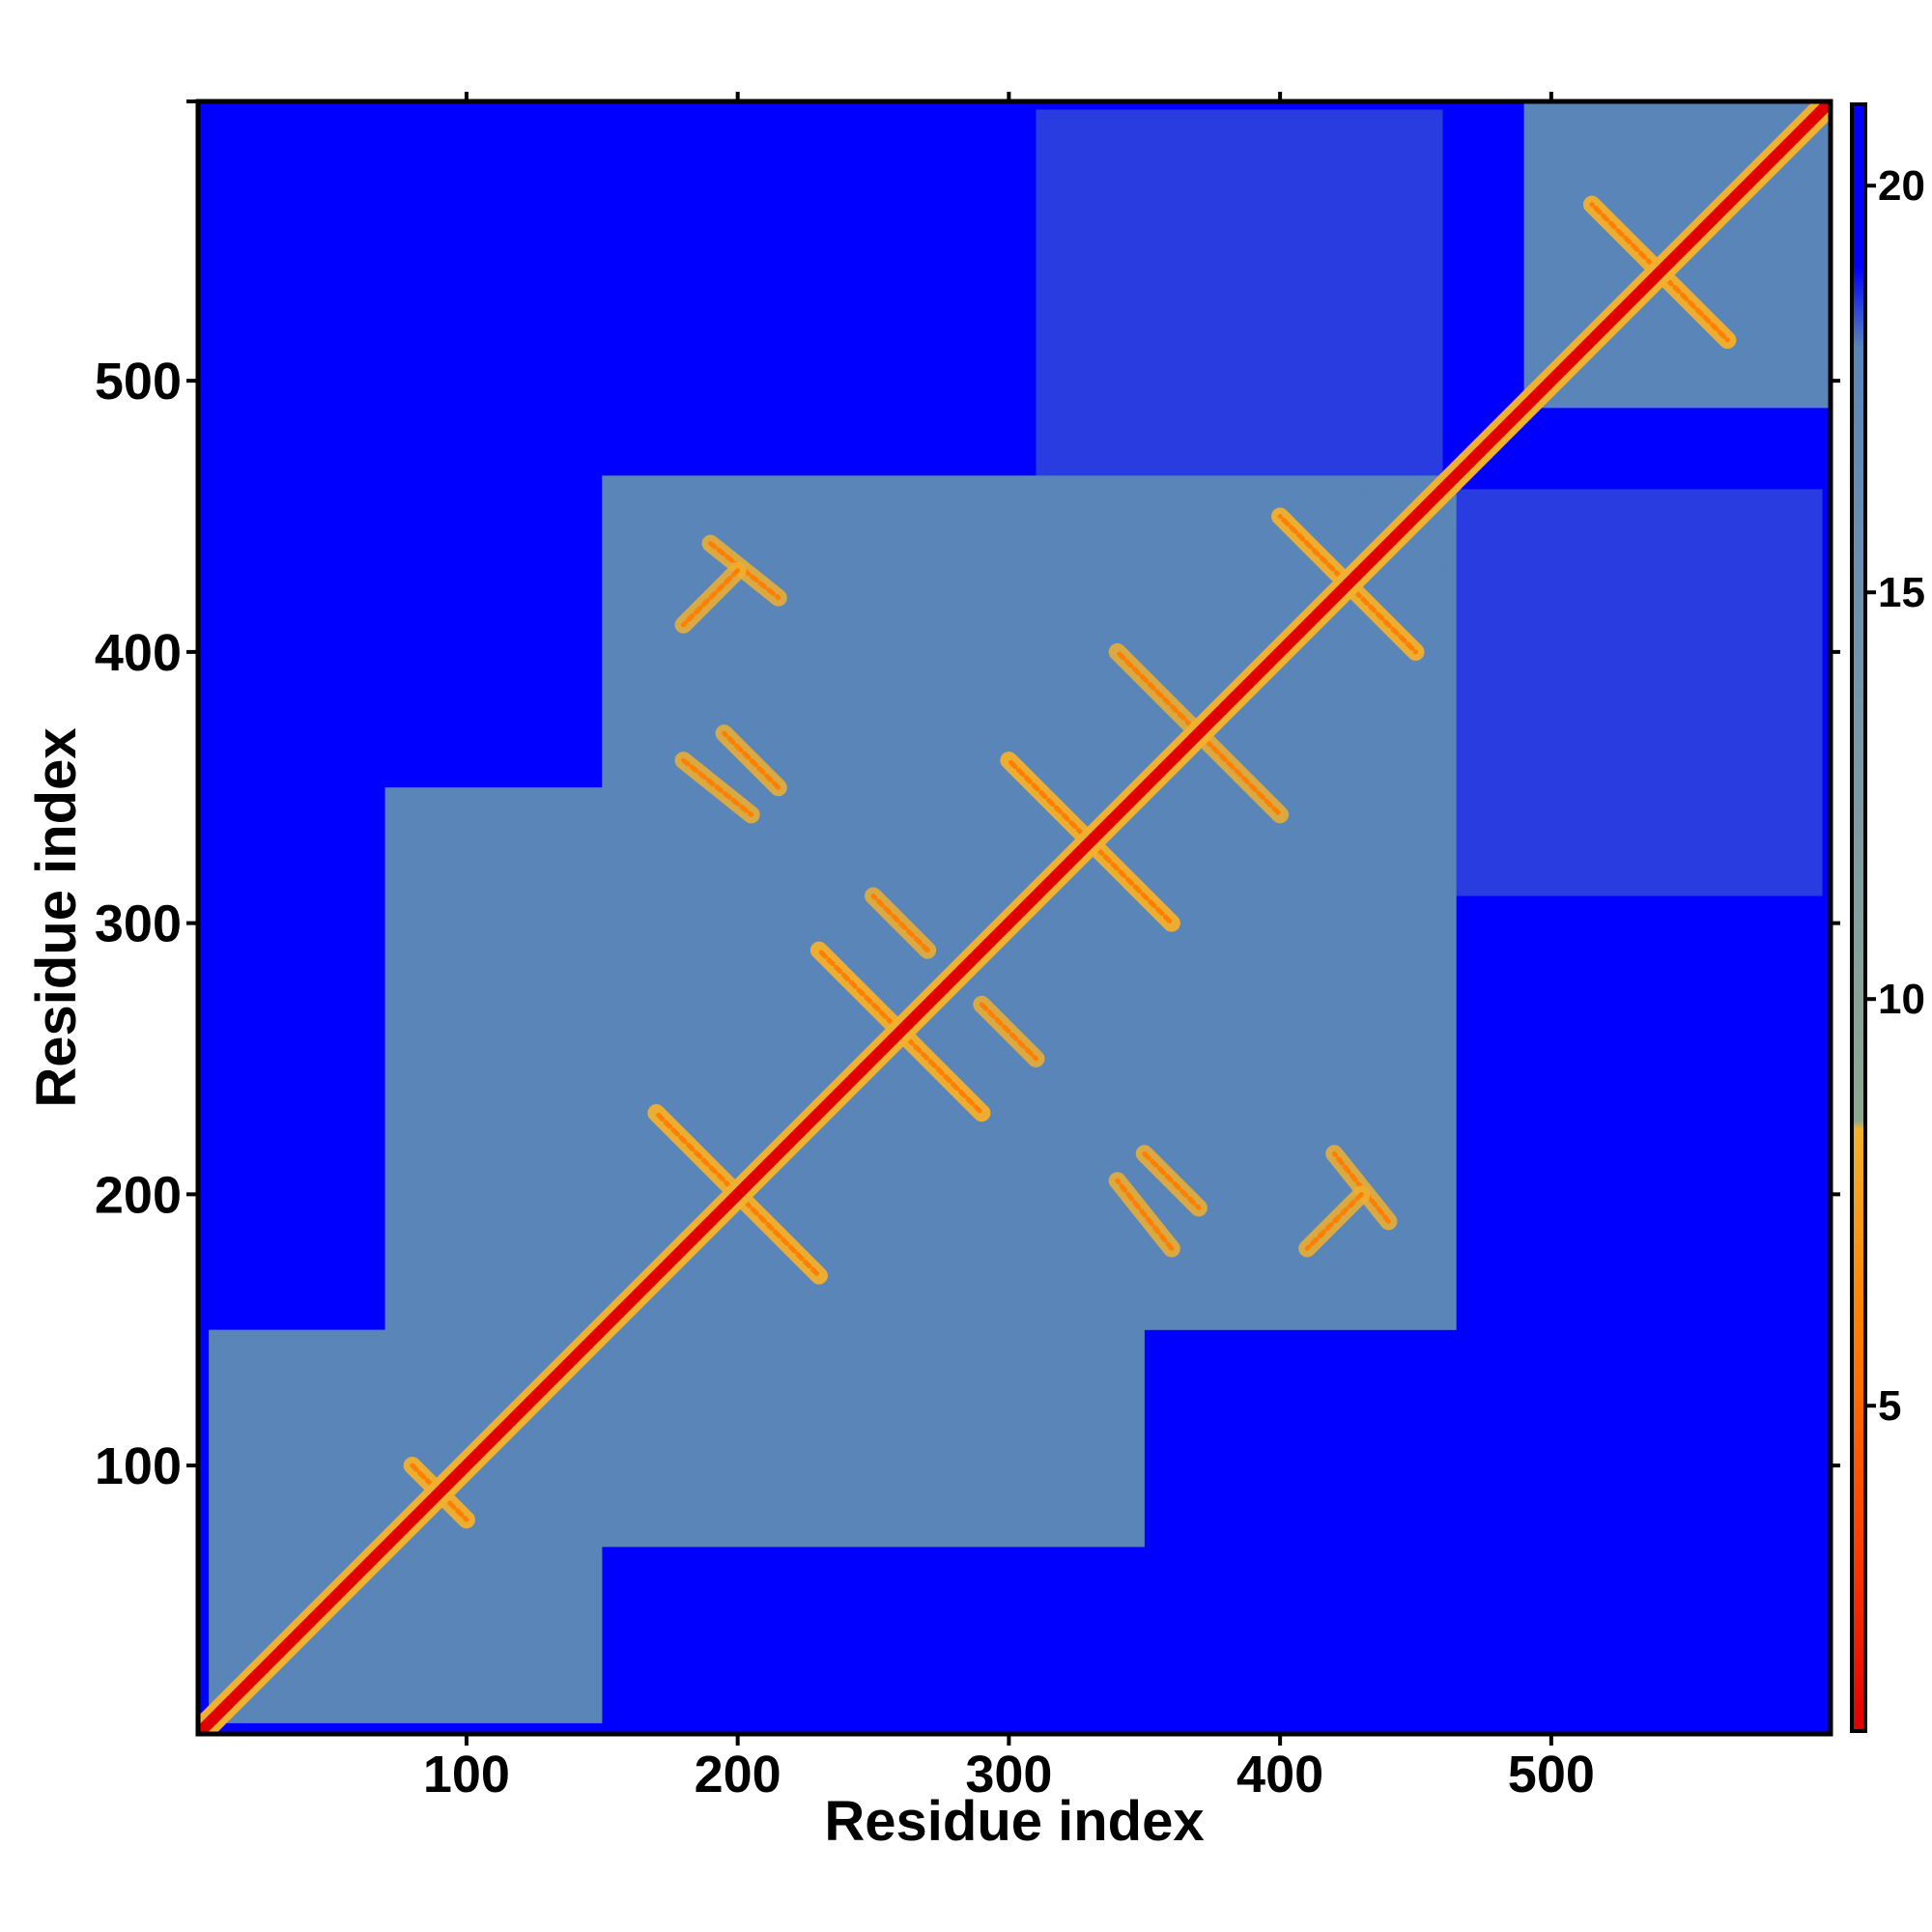 The width and height of the screenshot is (1932, 1932). Describe the element at coordinates (56, 917) in the screenshot. I see `y-axis-title: Residue index` at that location.